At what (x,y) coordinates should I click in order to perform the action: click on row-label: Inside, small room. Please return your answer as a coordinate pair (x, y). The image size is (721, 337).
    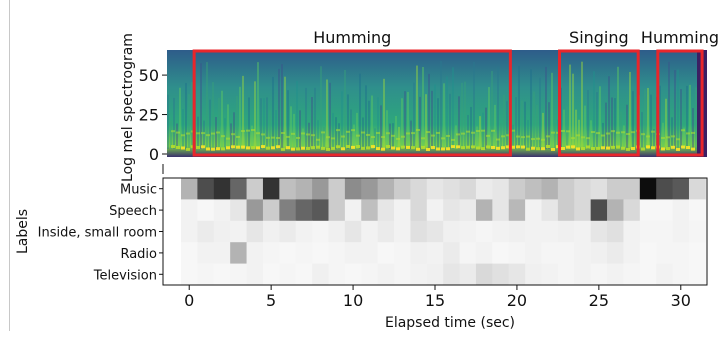
    Looking at the image, I should click on (97, 233).